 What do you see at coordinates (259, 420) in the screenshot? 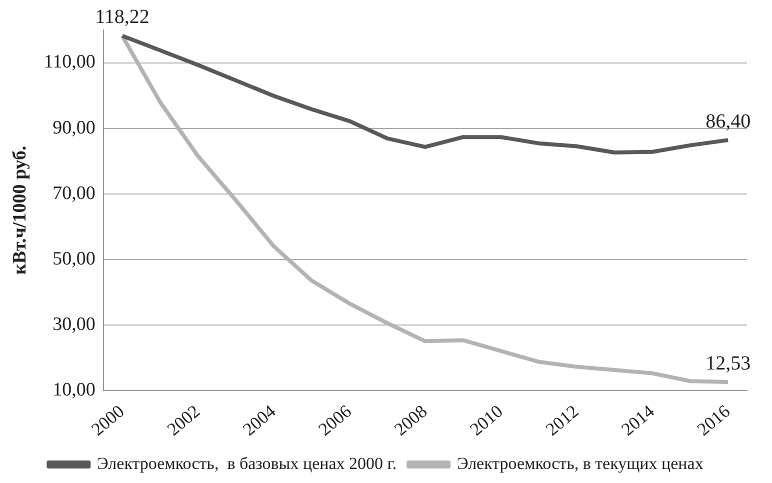
I see `x-tick-label: 2004` at bounding box center [259, 420].